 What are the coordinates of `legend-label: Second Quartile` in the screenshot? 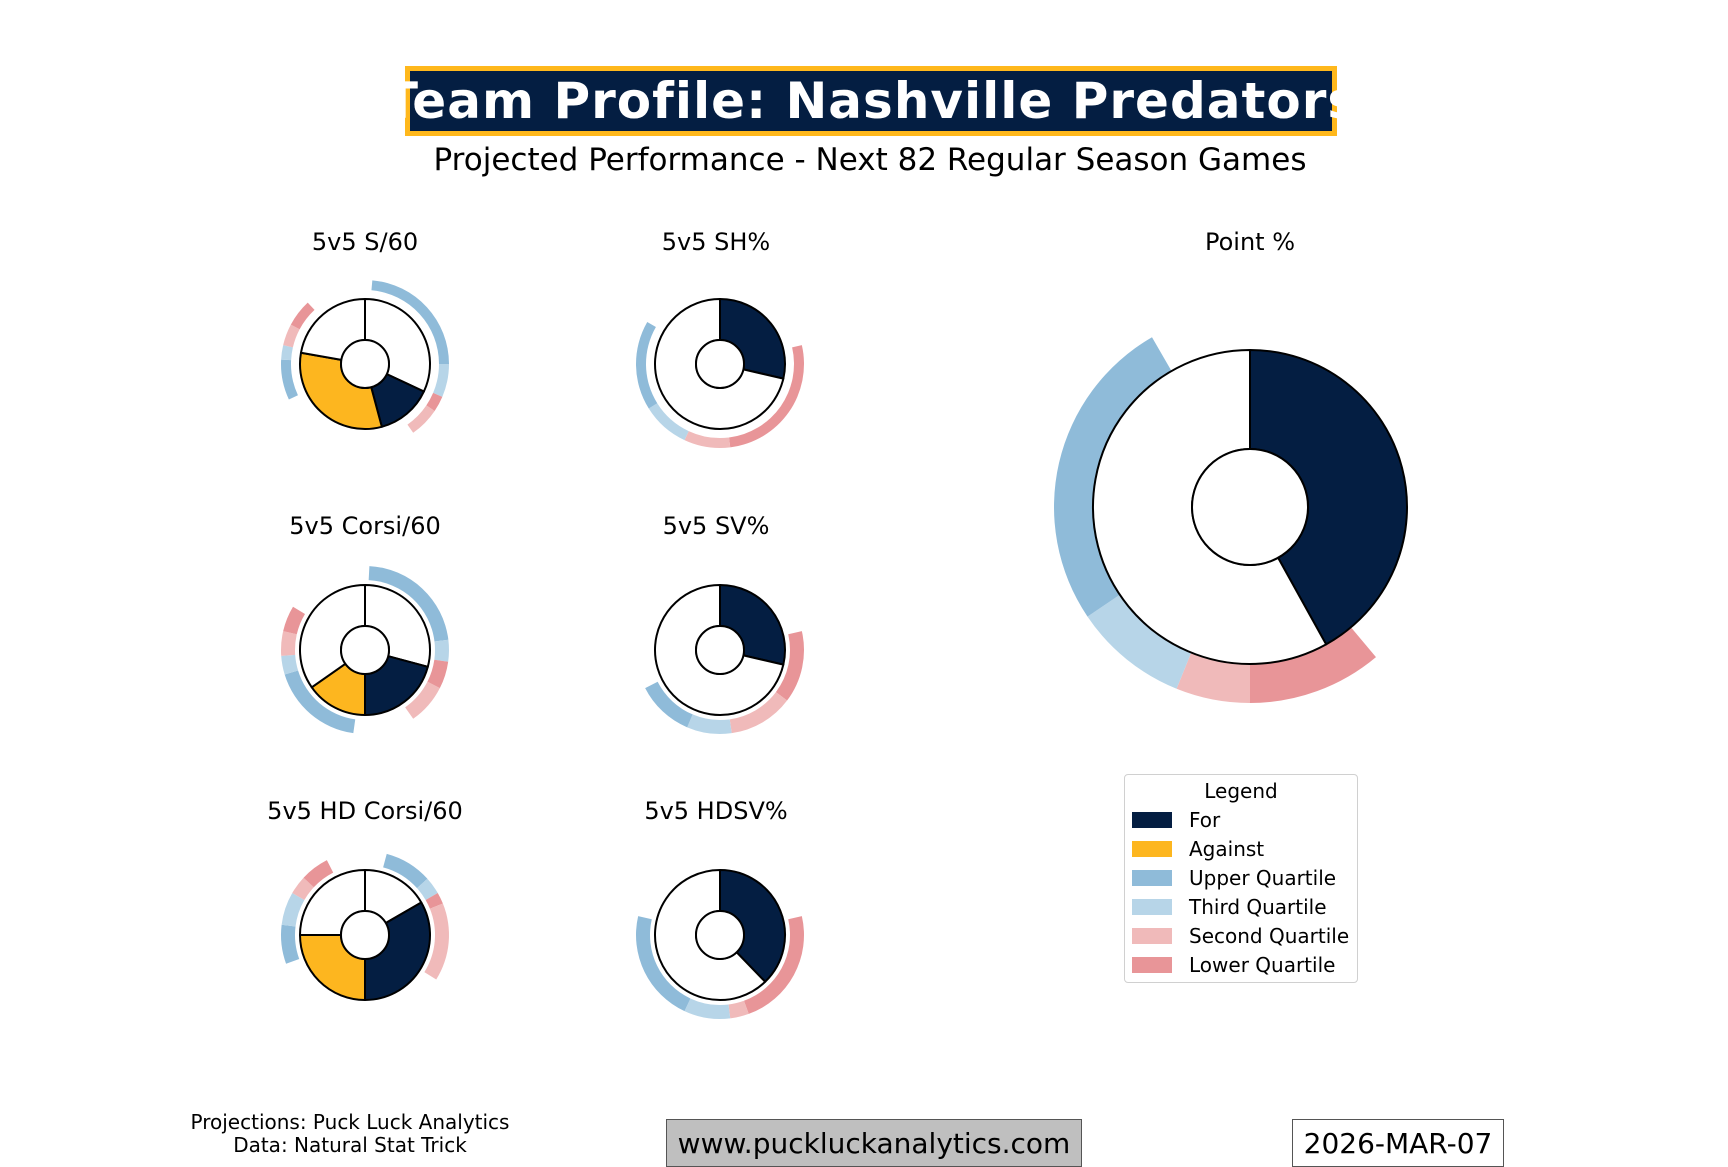 It's located at (1269, 936).